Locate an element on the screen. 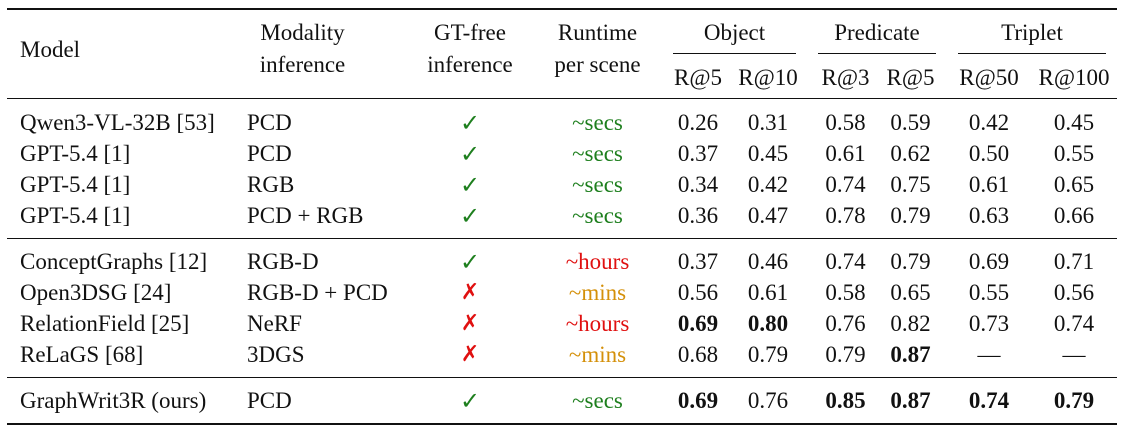 The image size is (1125, 434). cell-modality: RGB-D is located at coordinates (283, 261).